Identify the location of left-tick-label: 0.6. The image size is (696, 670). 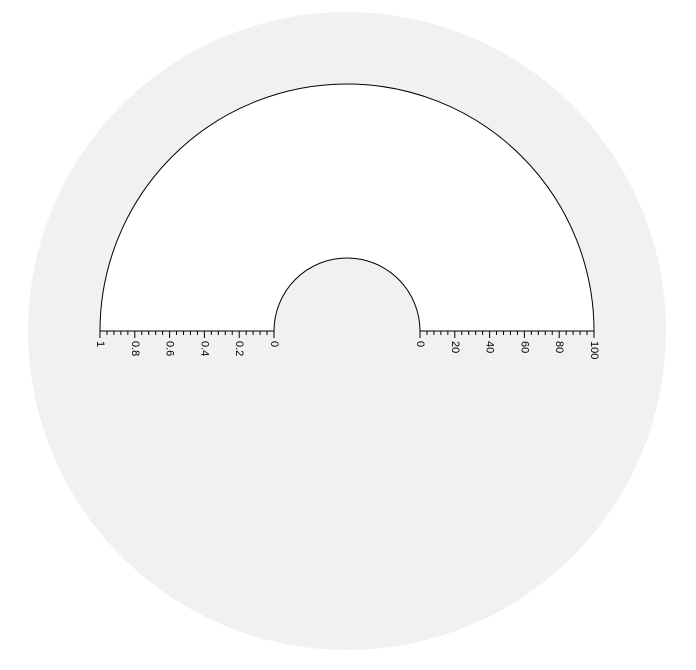
(170, 348).